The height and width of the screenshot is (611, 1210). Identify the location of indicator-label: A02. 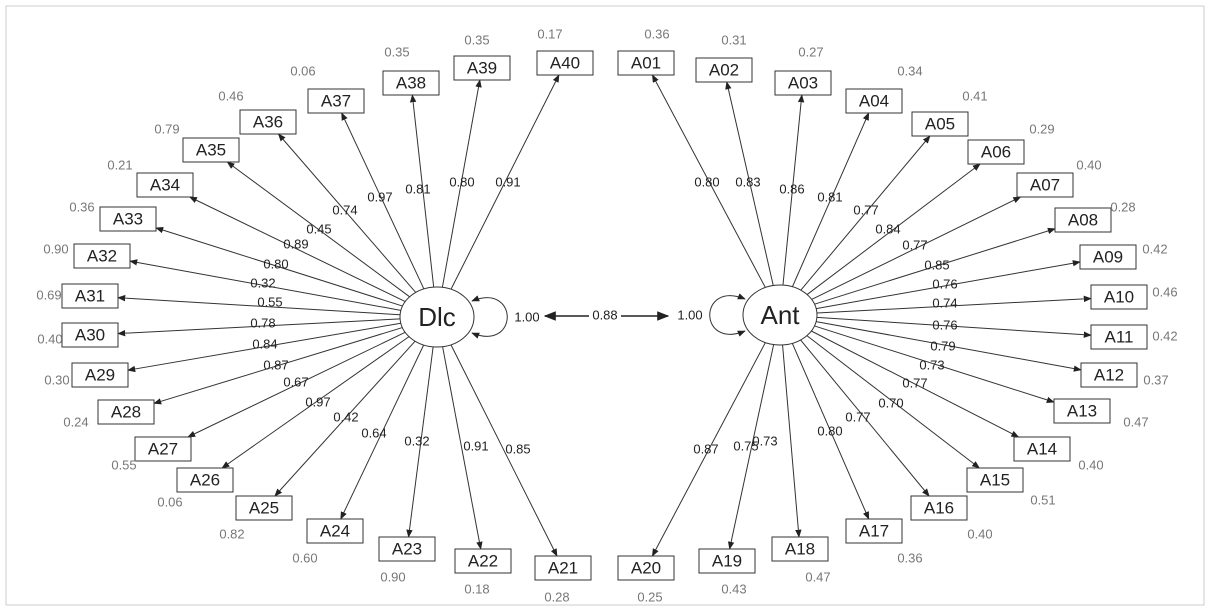
(724, 69).